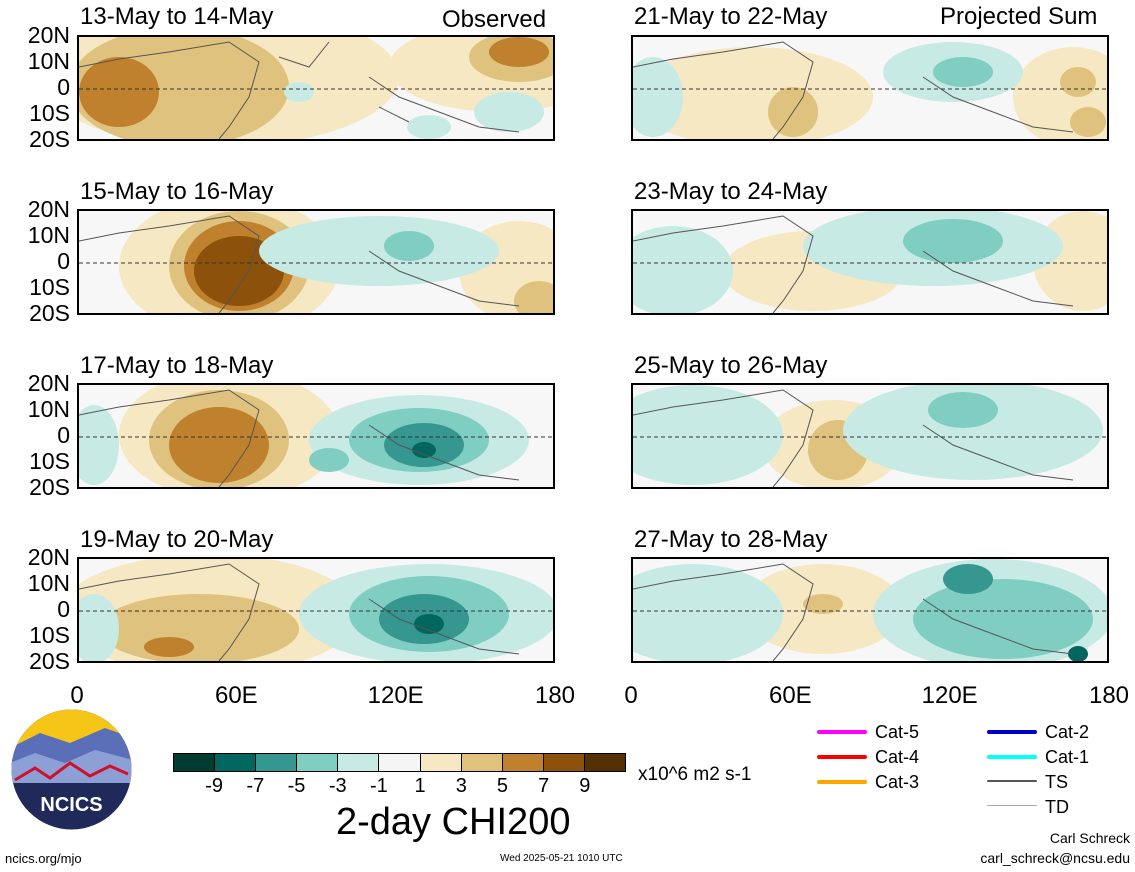 The height and width of the screenshot is (872, 1135). Describe the element at coordinates (897, 782) in the screenshot. I see `storm-legend-label: Cat-3` at that location.